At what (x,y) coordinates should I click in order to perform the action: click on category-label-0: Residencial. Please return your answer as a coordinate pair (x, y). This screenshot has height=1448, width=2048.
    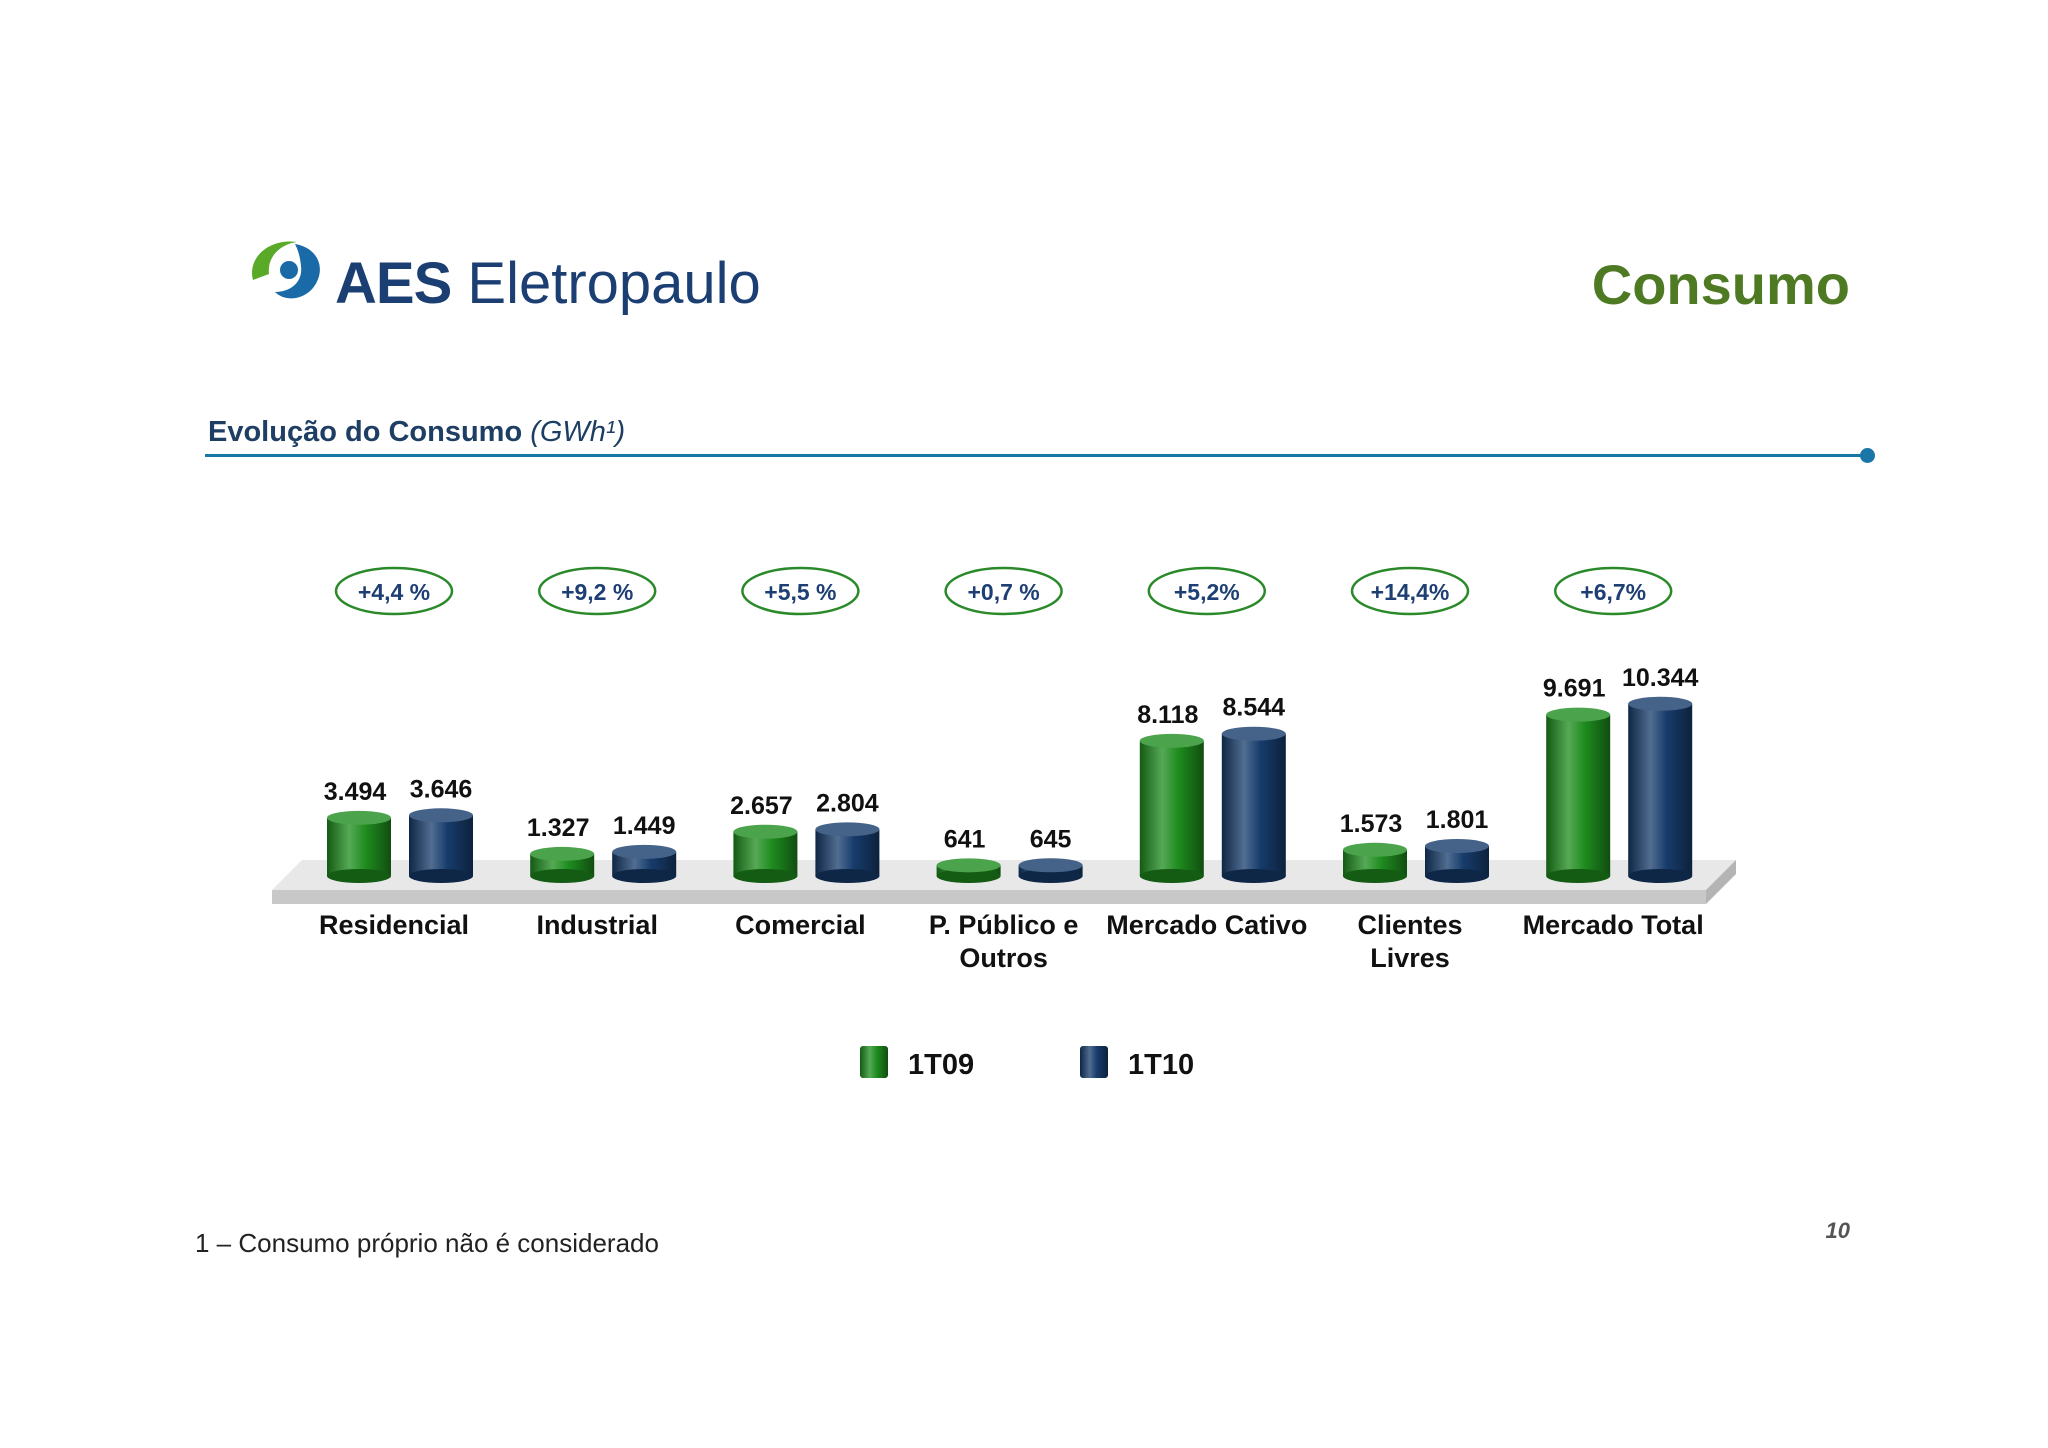
    Looking at the image, I should click on (394, 925).